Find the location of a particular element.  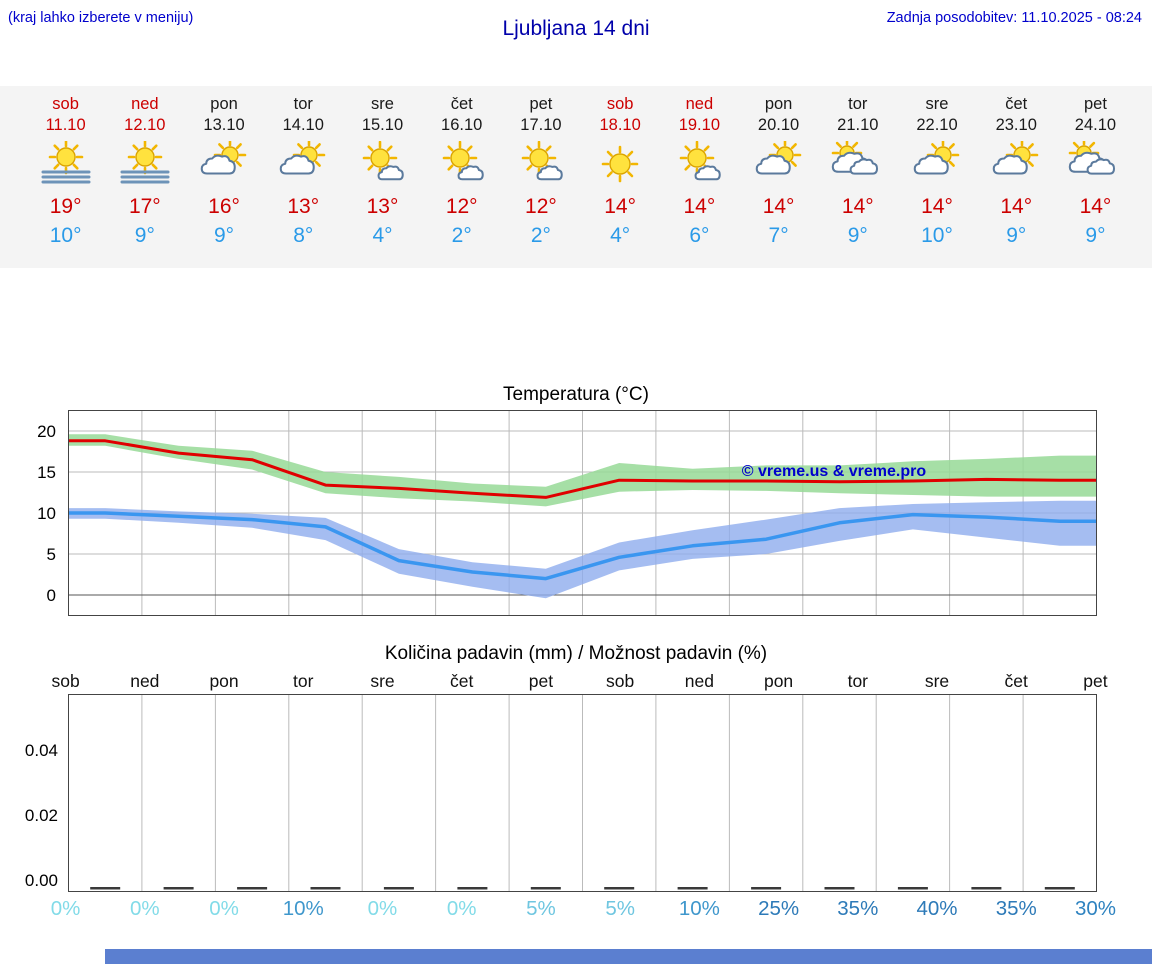

day-date: 17.10 is located at coordinates (541, 124).